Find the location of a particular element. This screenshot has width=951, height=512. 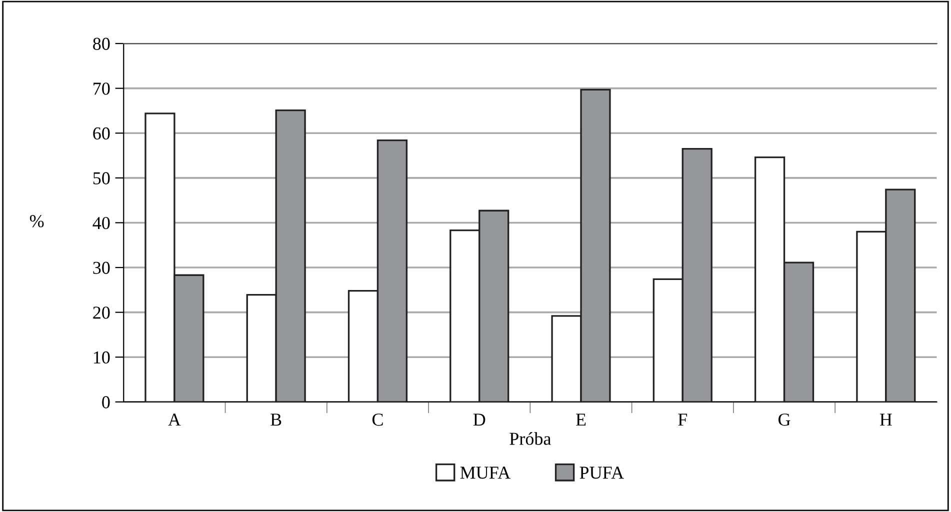

x-tick-label: A is located at coordinates (174, 420).